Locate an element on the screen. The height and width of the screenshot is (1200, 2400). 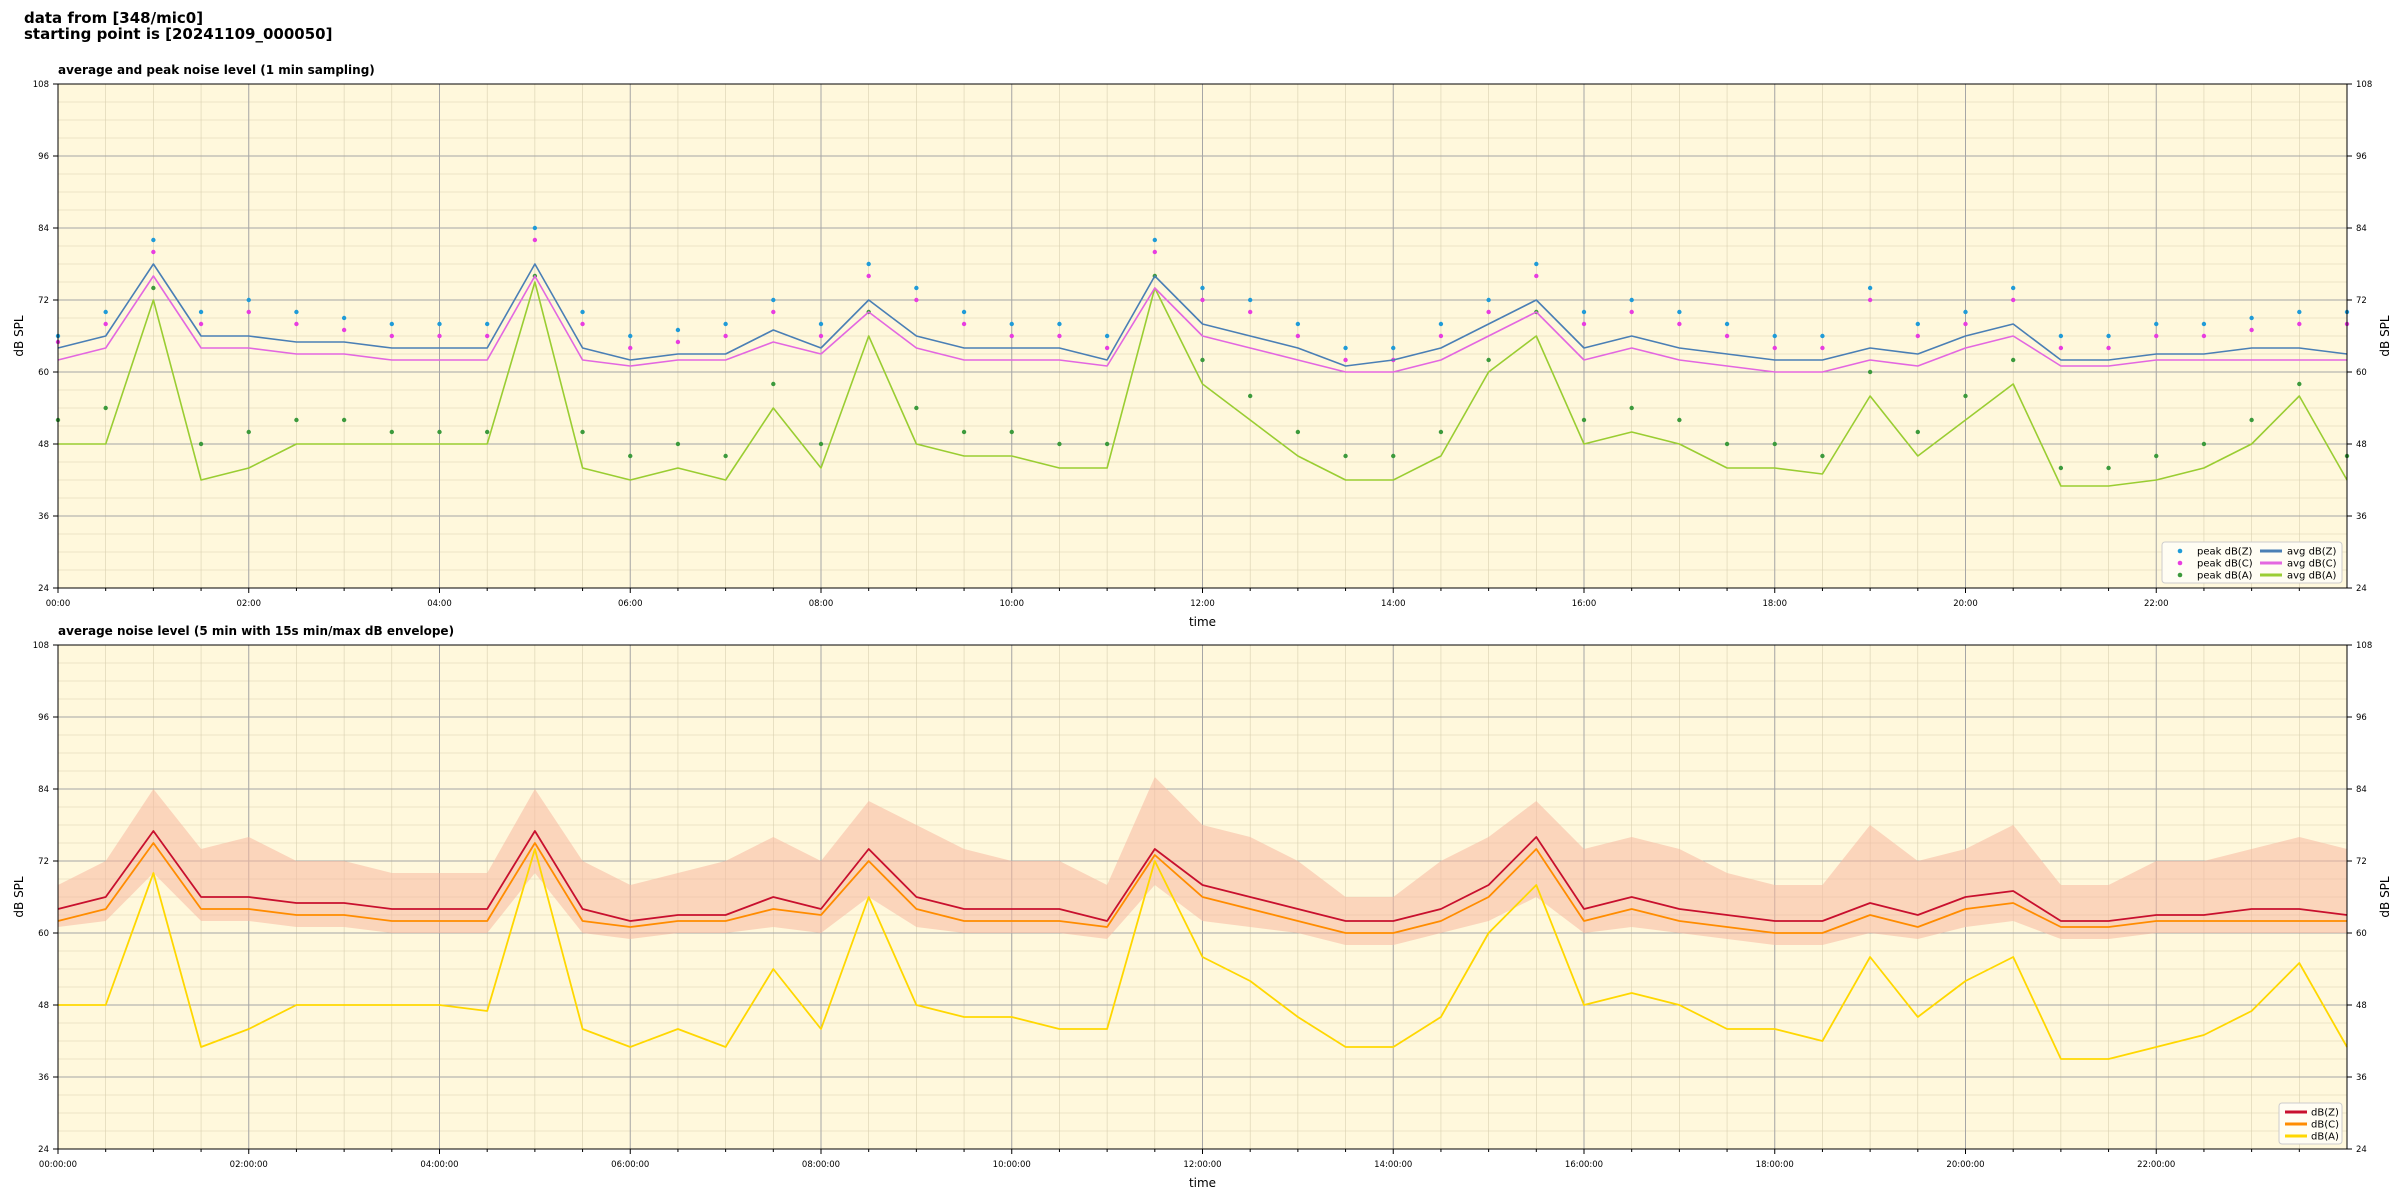
top-ytick-label-left: 84 is located at coordinates (43, 229).